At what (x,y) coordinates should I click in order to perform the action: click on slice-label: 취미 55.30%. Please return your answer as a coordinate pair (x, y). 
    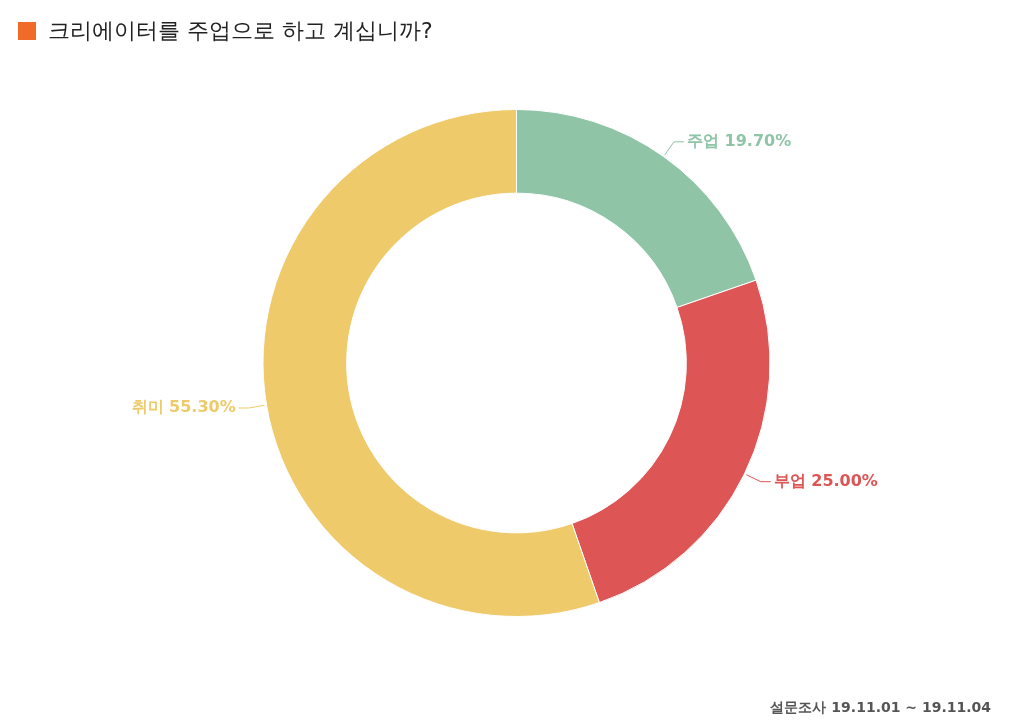
    Looking at the image, I should click on (183, 407).